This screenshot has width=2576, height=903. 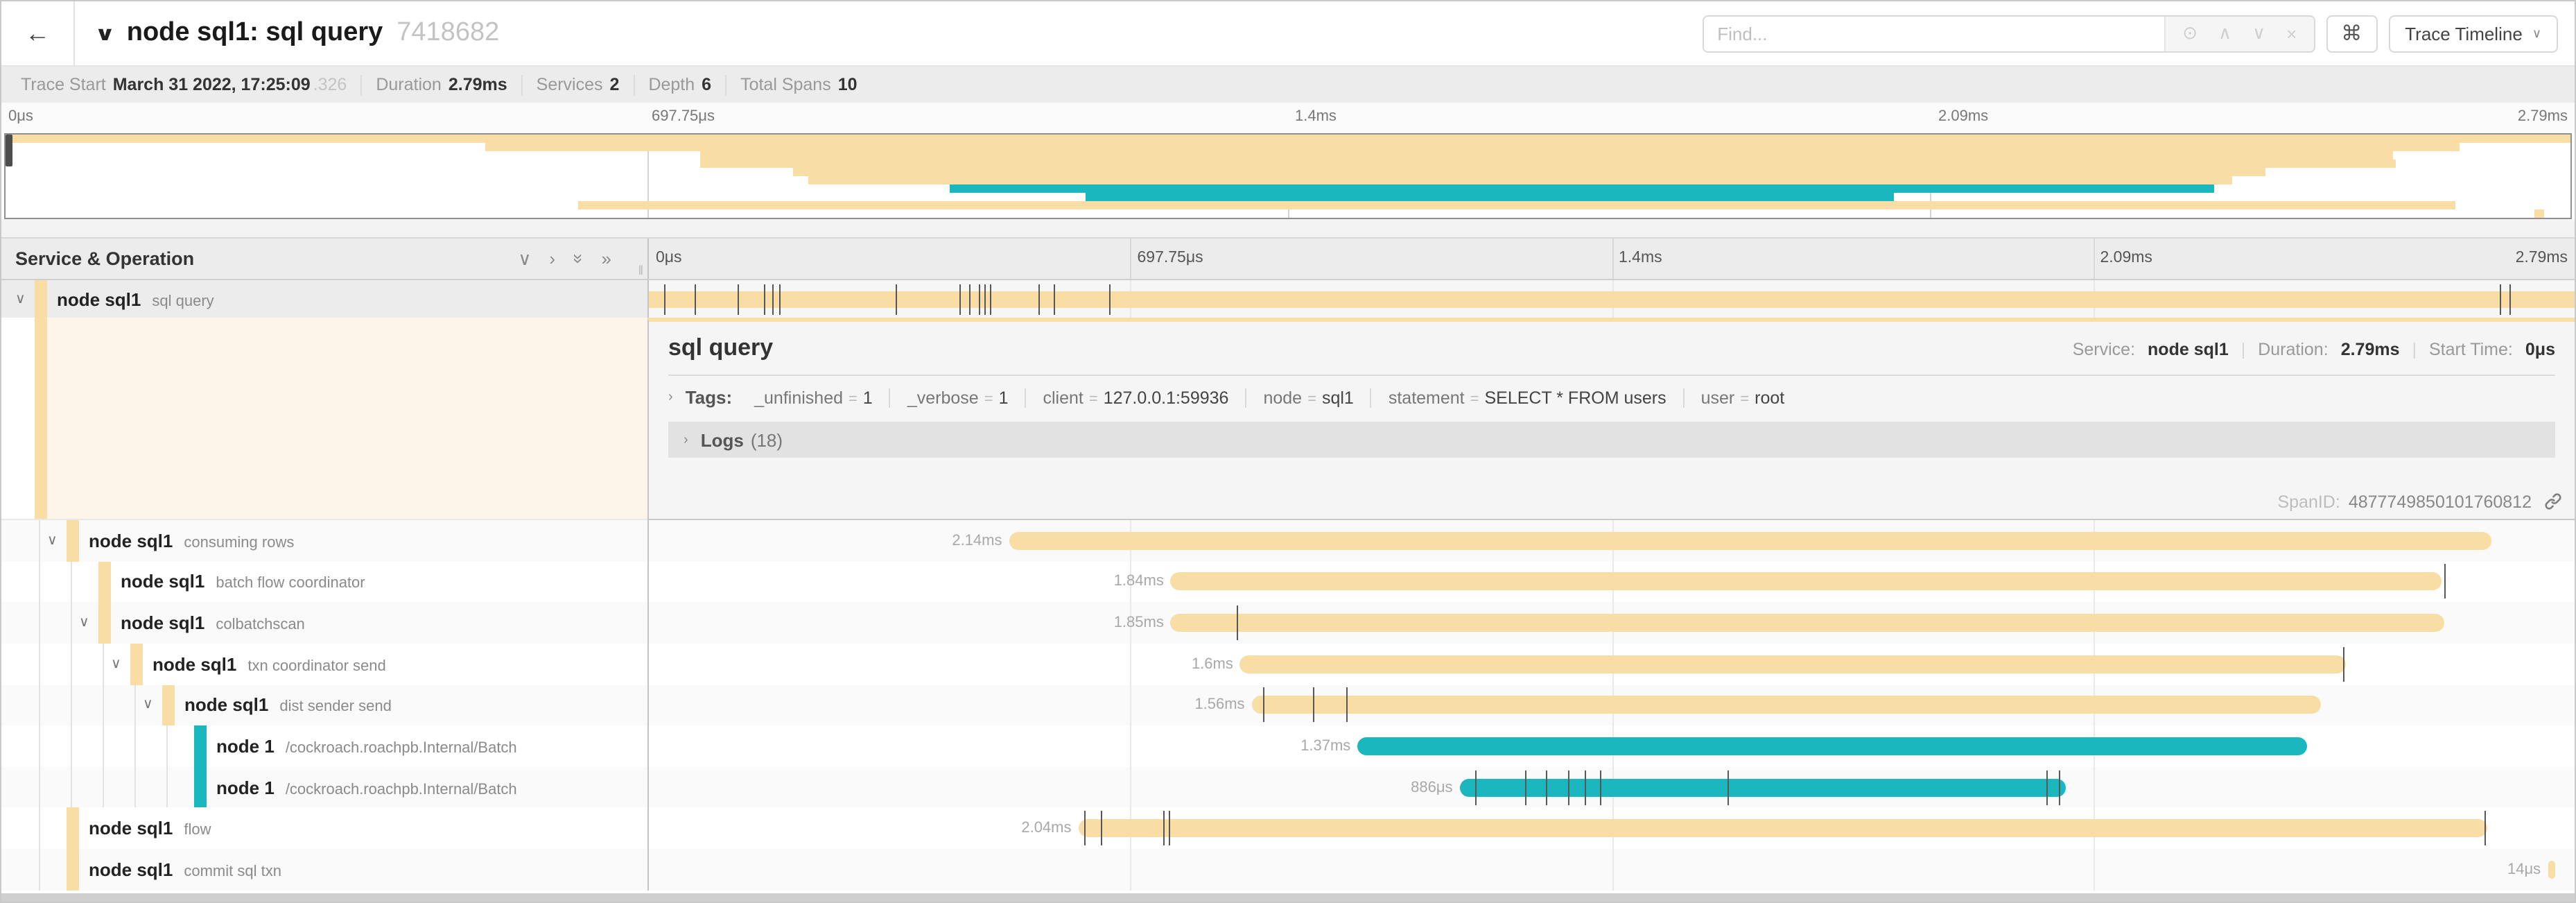 What do you see at coordinates (1063, 397) in the screenshot?
I see `tag-key: client` at bounding box center [1063, 397].